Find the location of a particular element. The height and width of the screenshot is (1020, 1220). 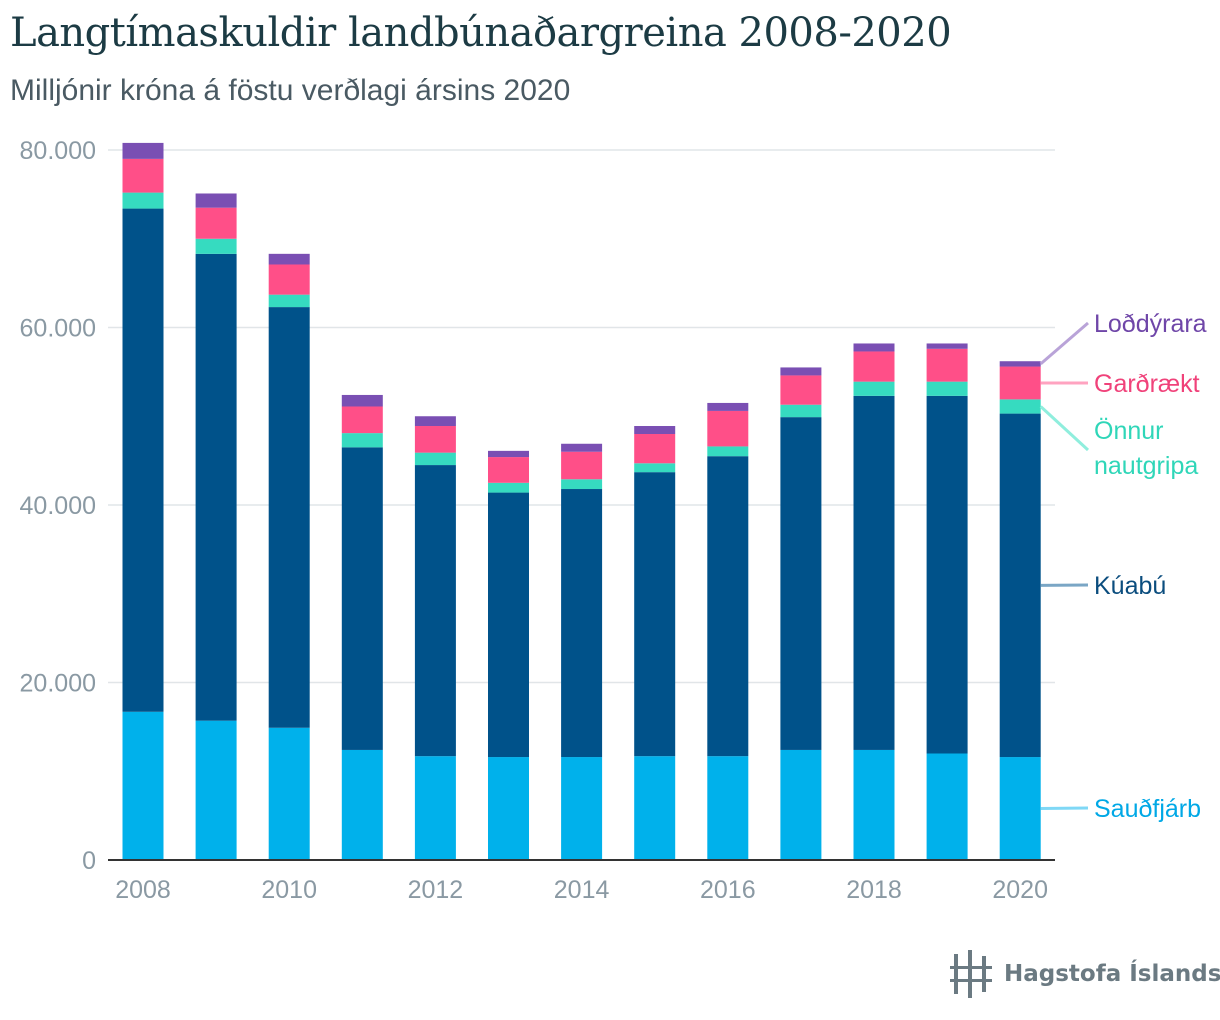

x-tick-label: 2018 is located at coordinates (874, 890).